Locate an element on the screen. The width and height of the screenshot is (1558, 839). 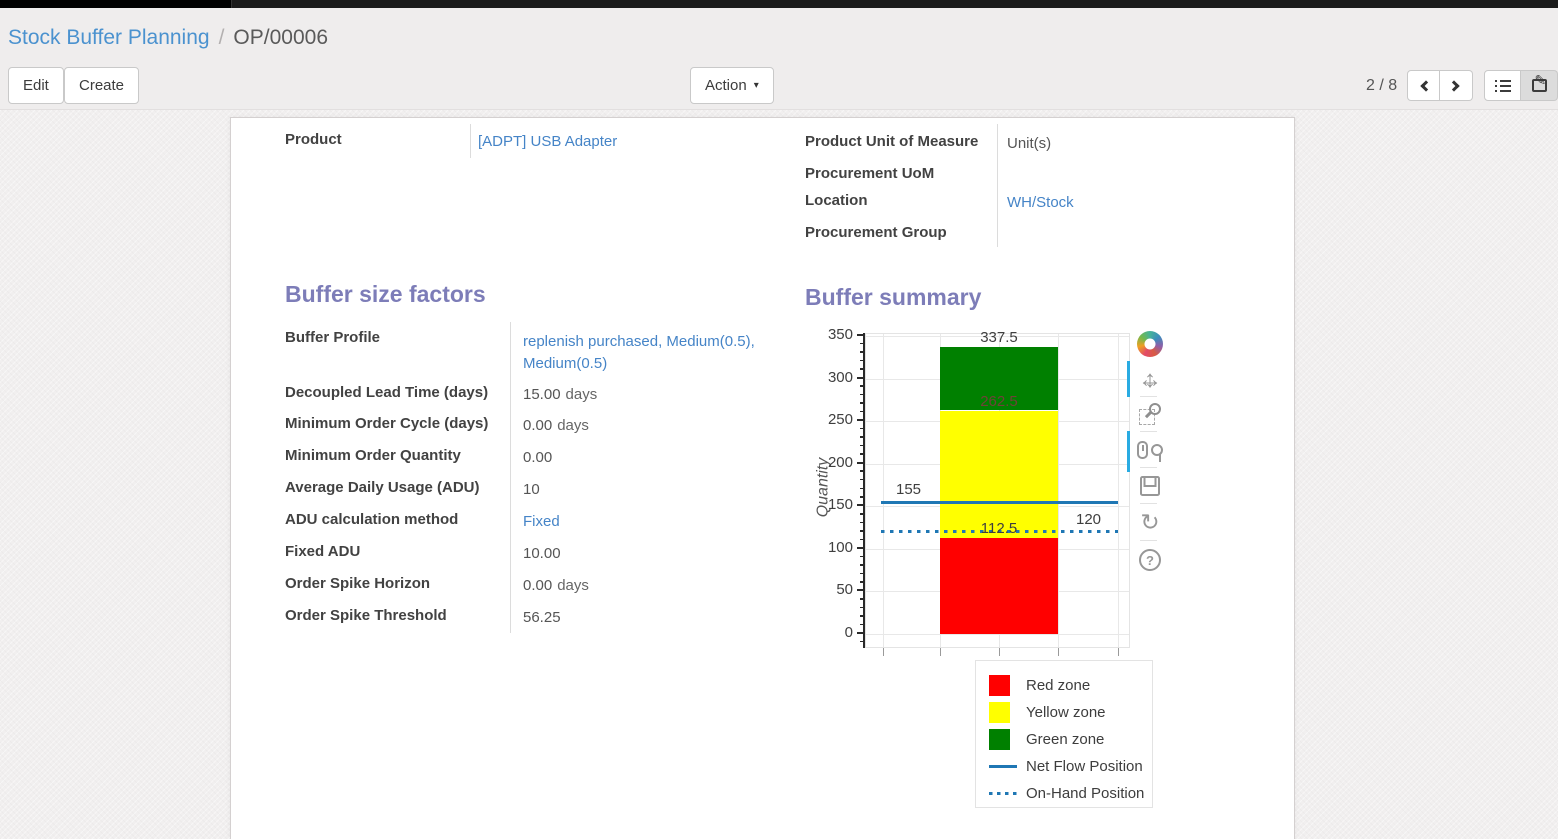
field-value-number: 0.00 is located at coordinates (538, 585).